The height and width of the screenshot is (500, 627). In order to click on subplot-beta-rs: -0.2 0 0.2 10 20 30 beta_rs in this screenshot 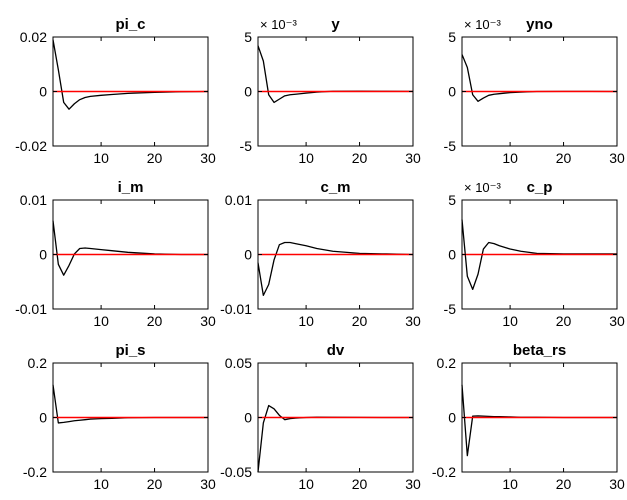, I will do `click(528, 417)`.